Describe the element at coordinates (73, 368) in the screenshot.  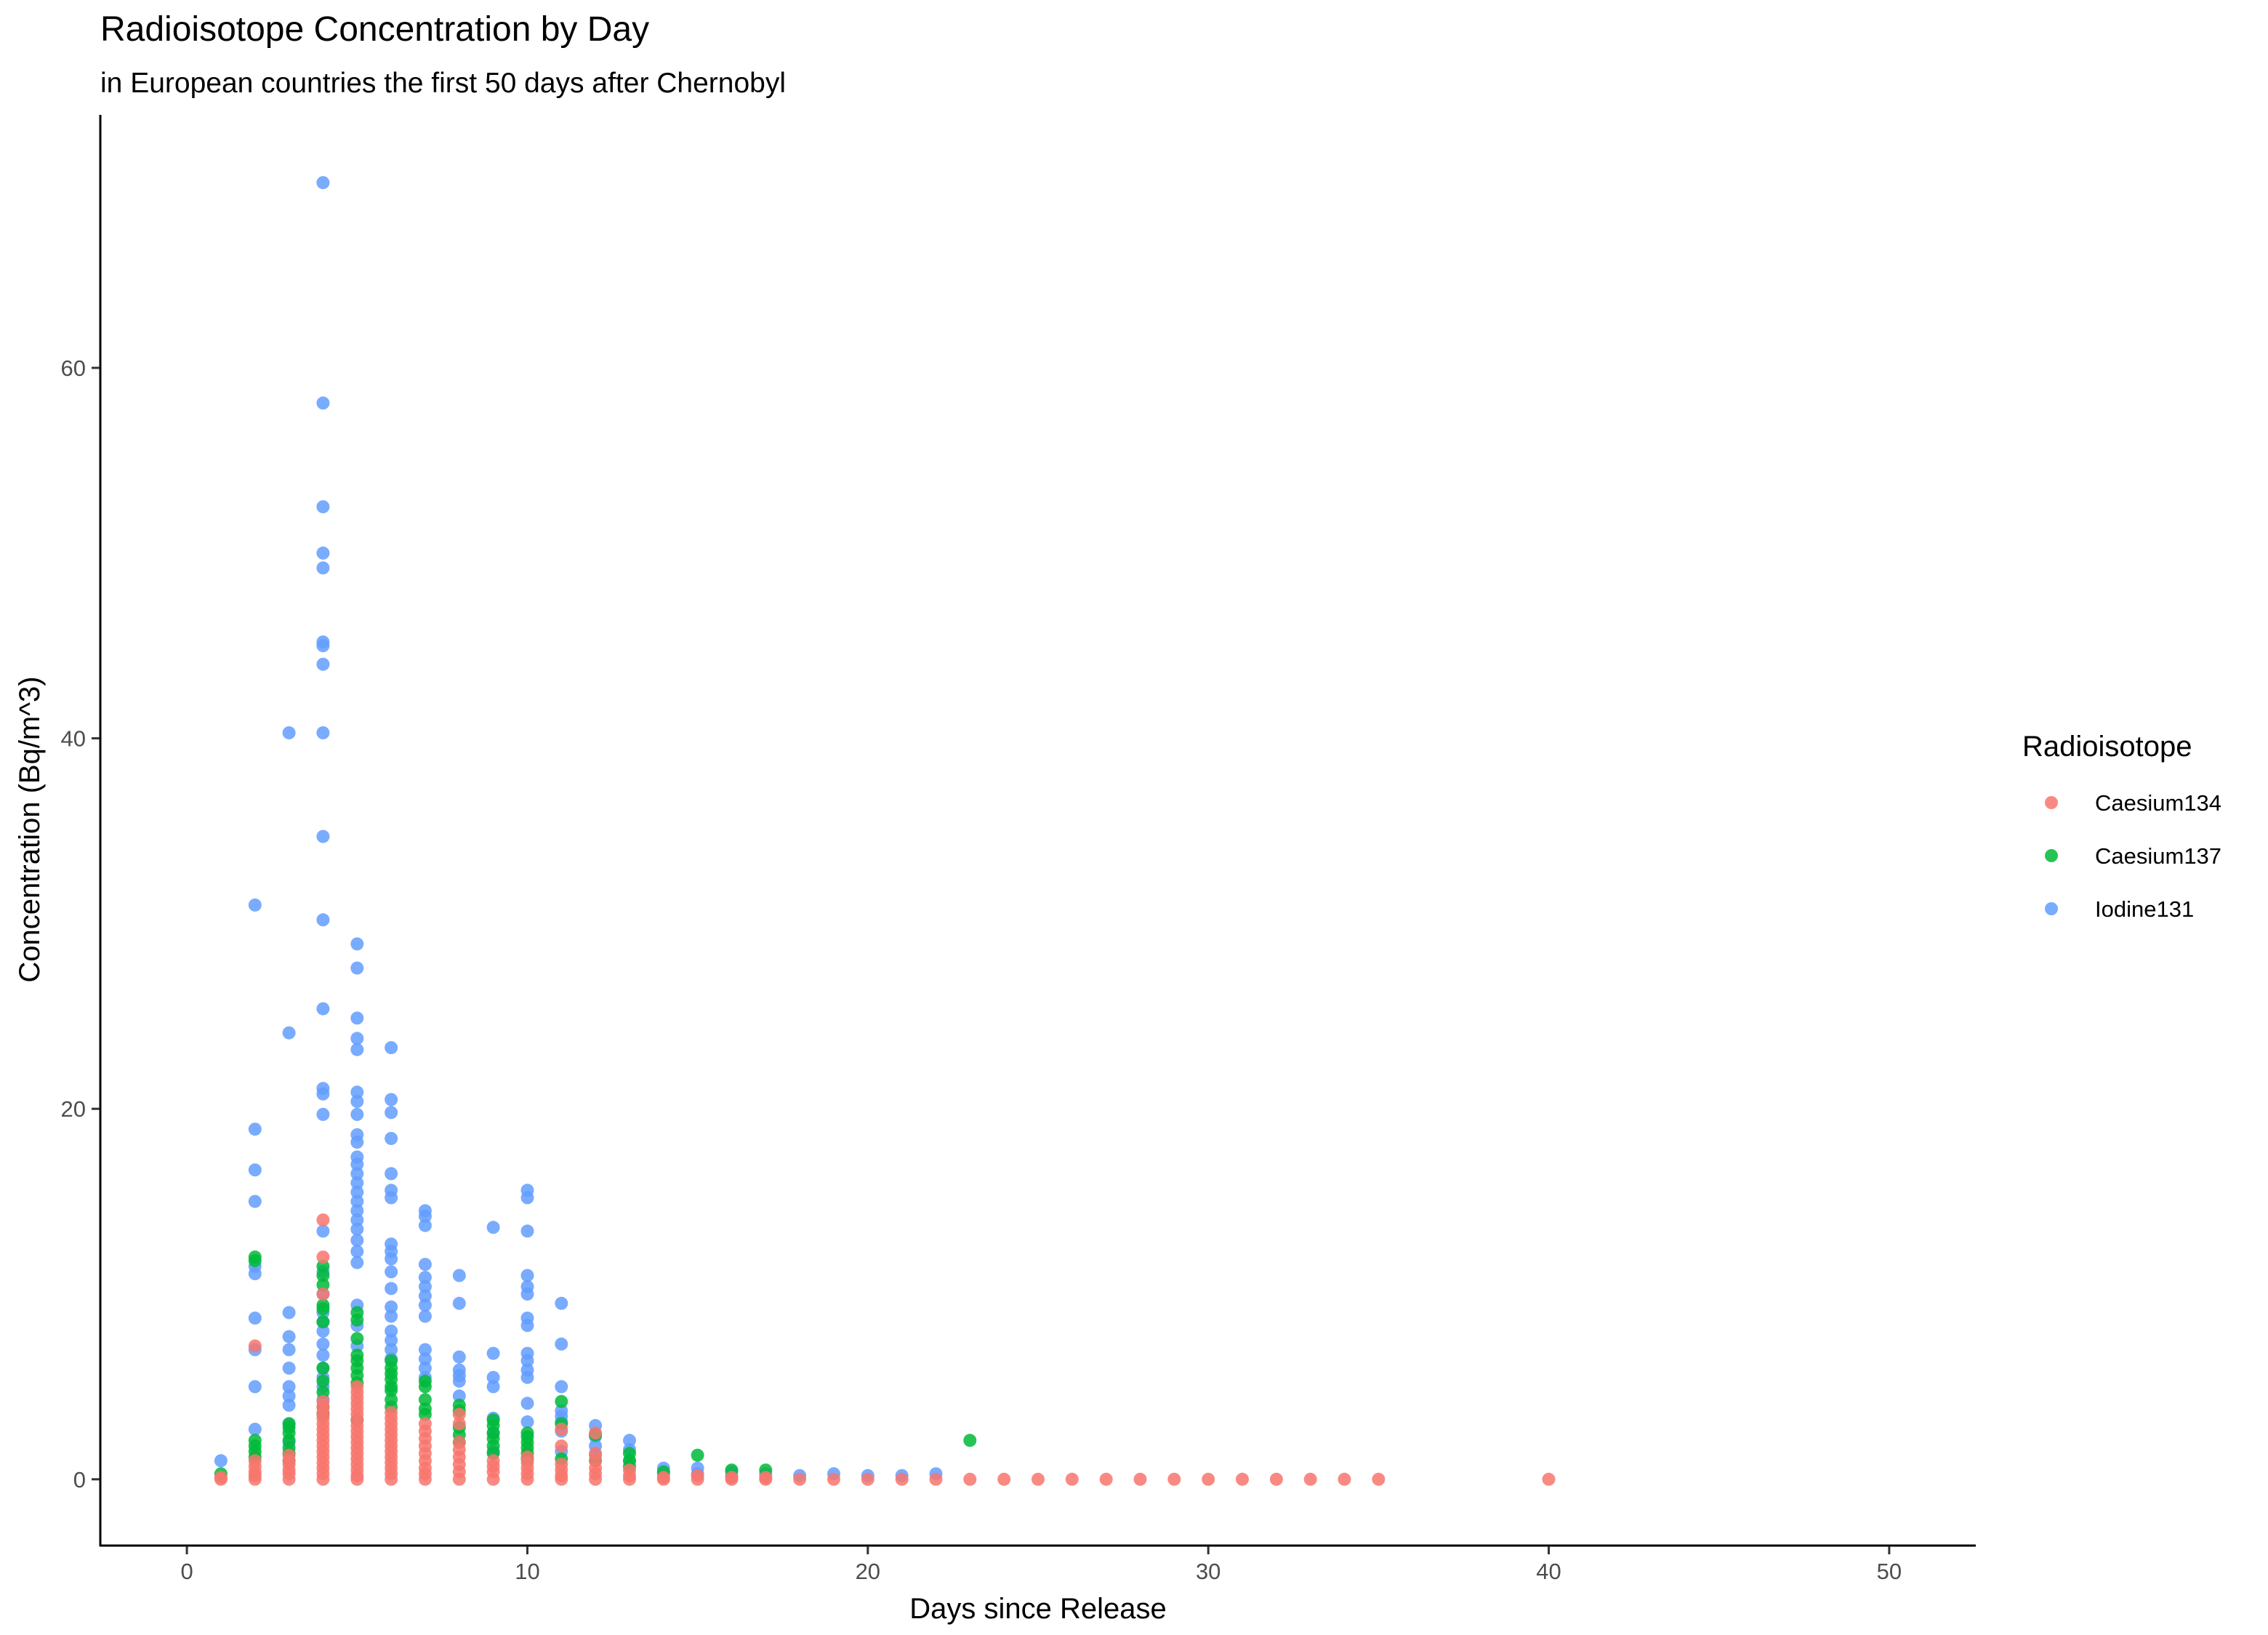
I see `y-tick-label: 60` at that location.